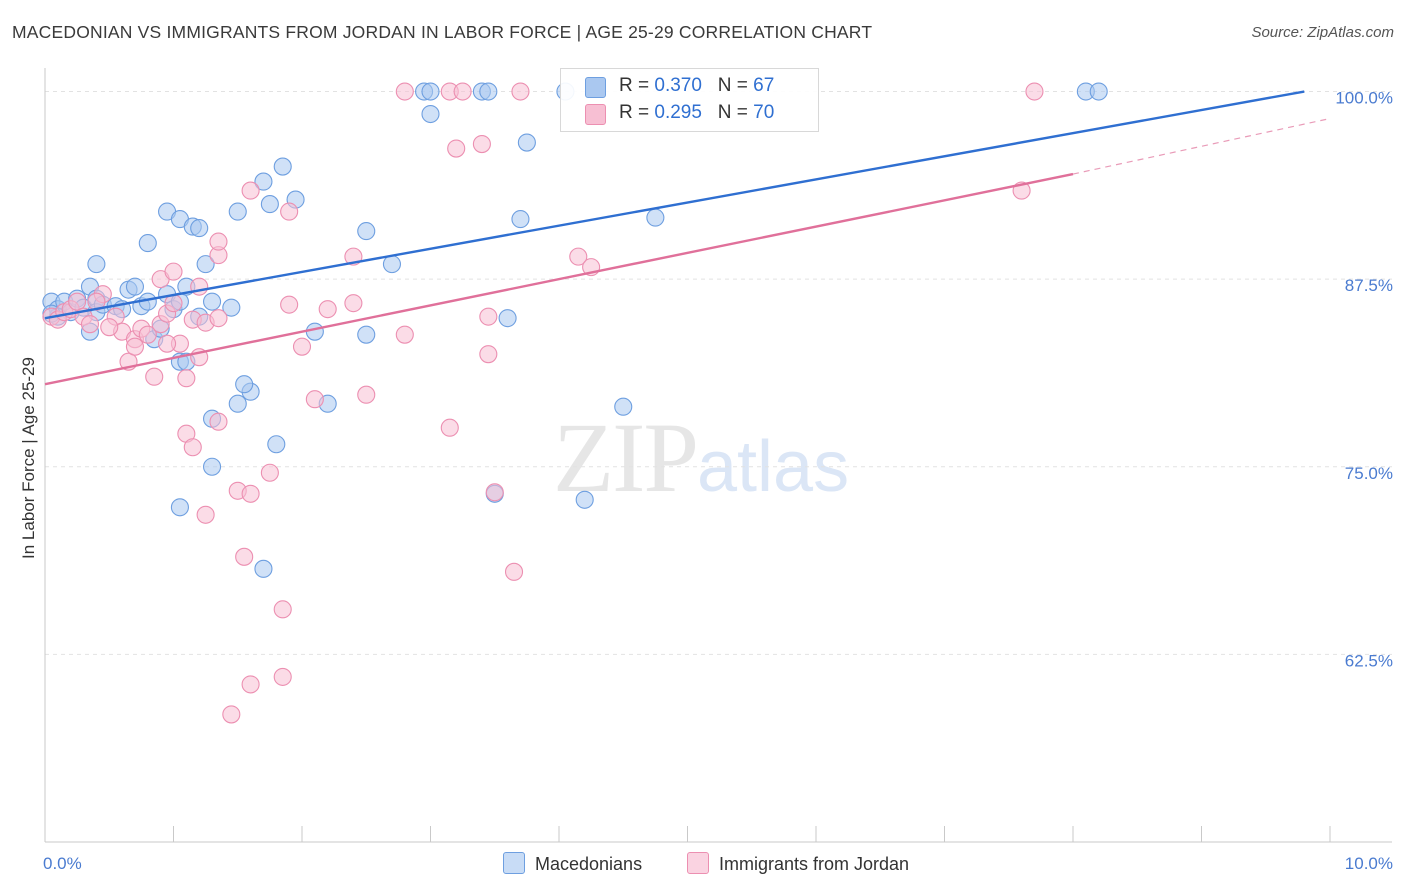  What do you see at coordinates (595, 114) in the screenshot?
I see `legend-swatch-pink` at bounding box center [595, 114].